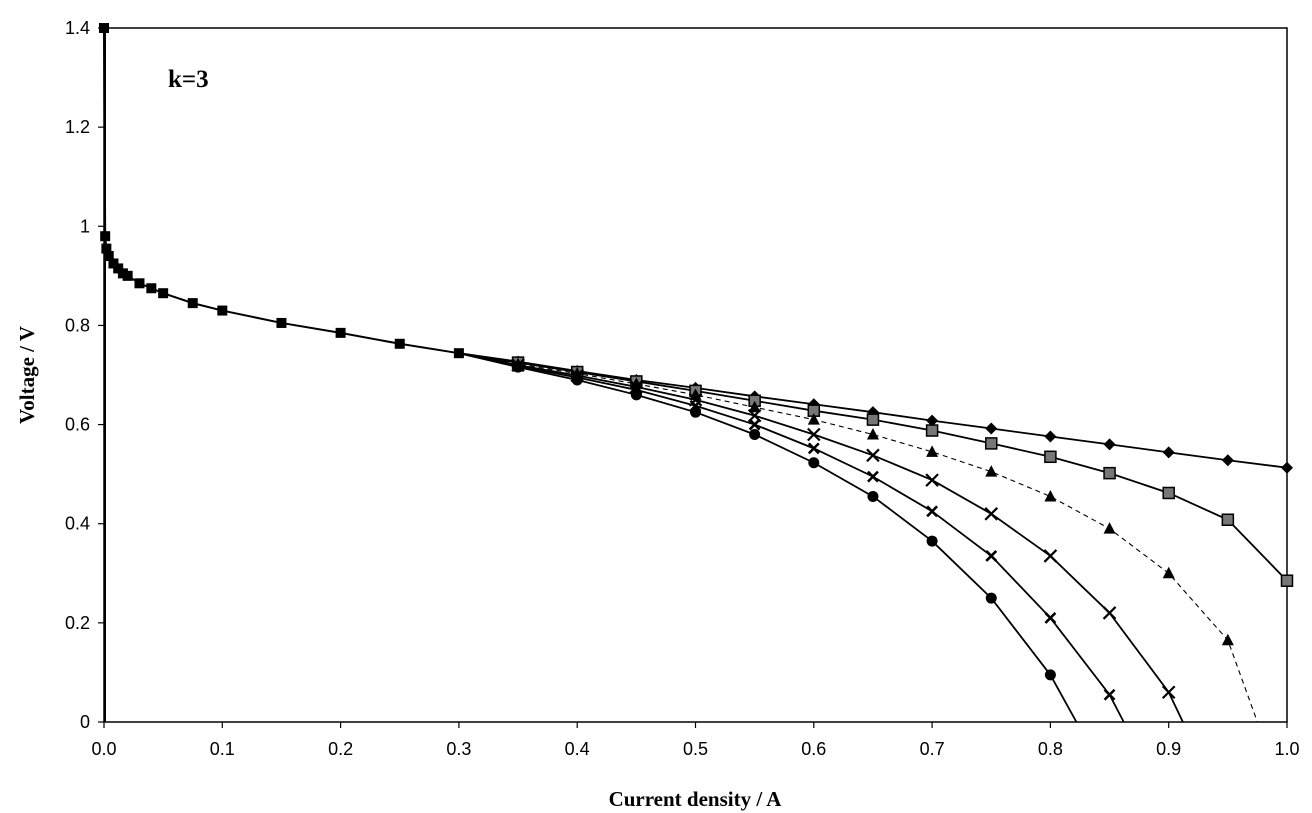 The width and height of the screenshot is (1312, 813). I want to click on y-tick-label: 0.6, so click(77, 425).